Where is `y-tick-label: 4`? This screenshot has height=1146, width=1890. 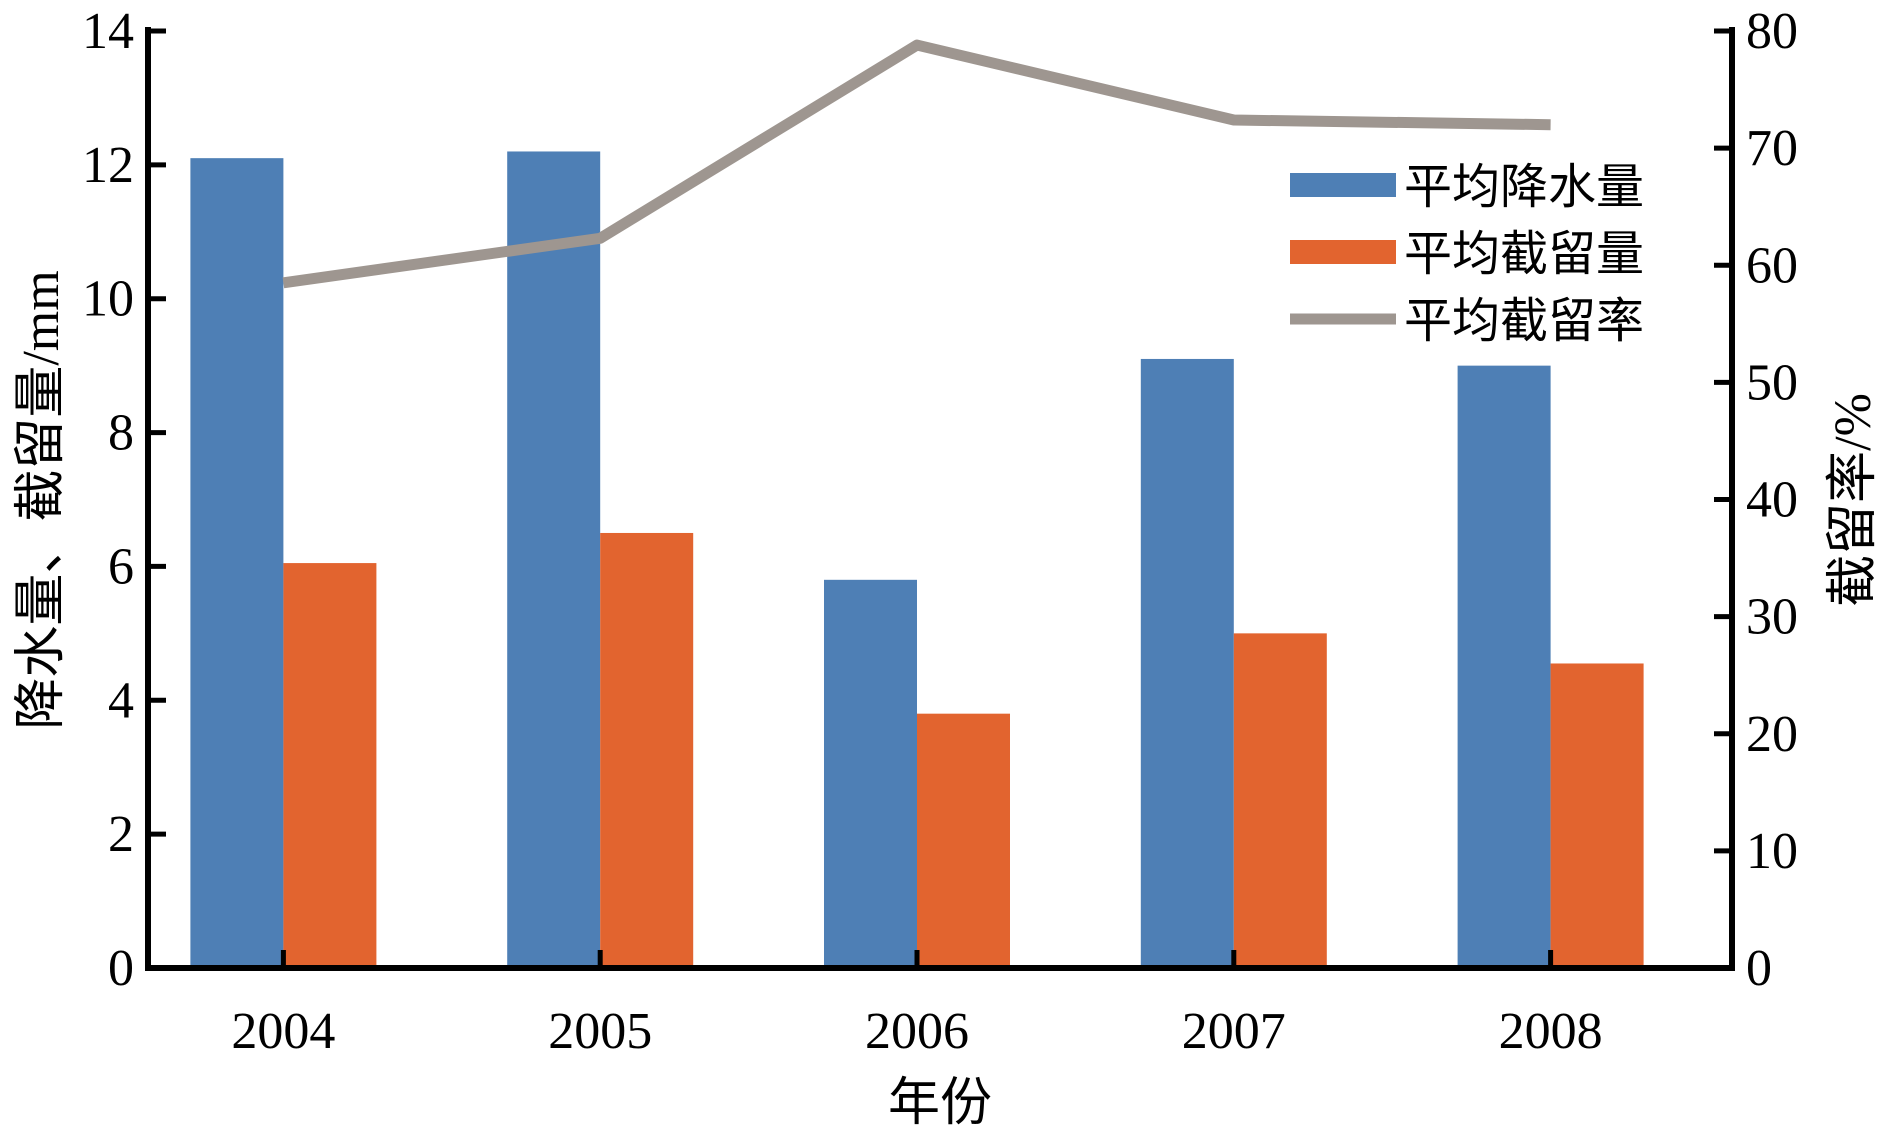 y-tick-label: 4 is located at coordinates (121, 700).